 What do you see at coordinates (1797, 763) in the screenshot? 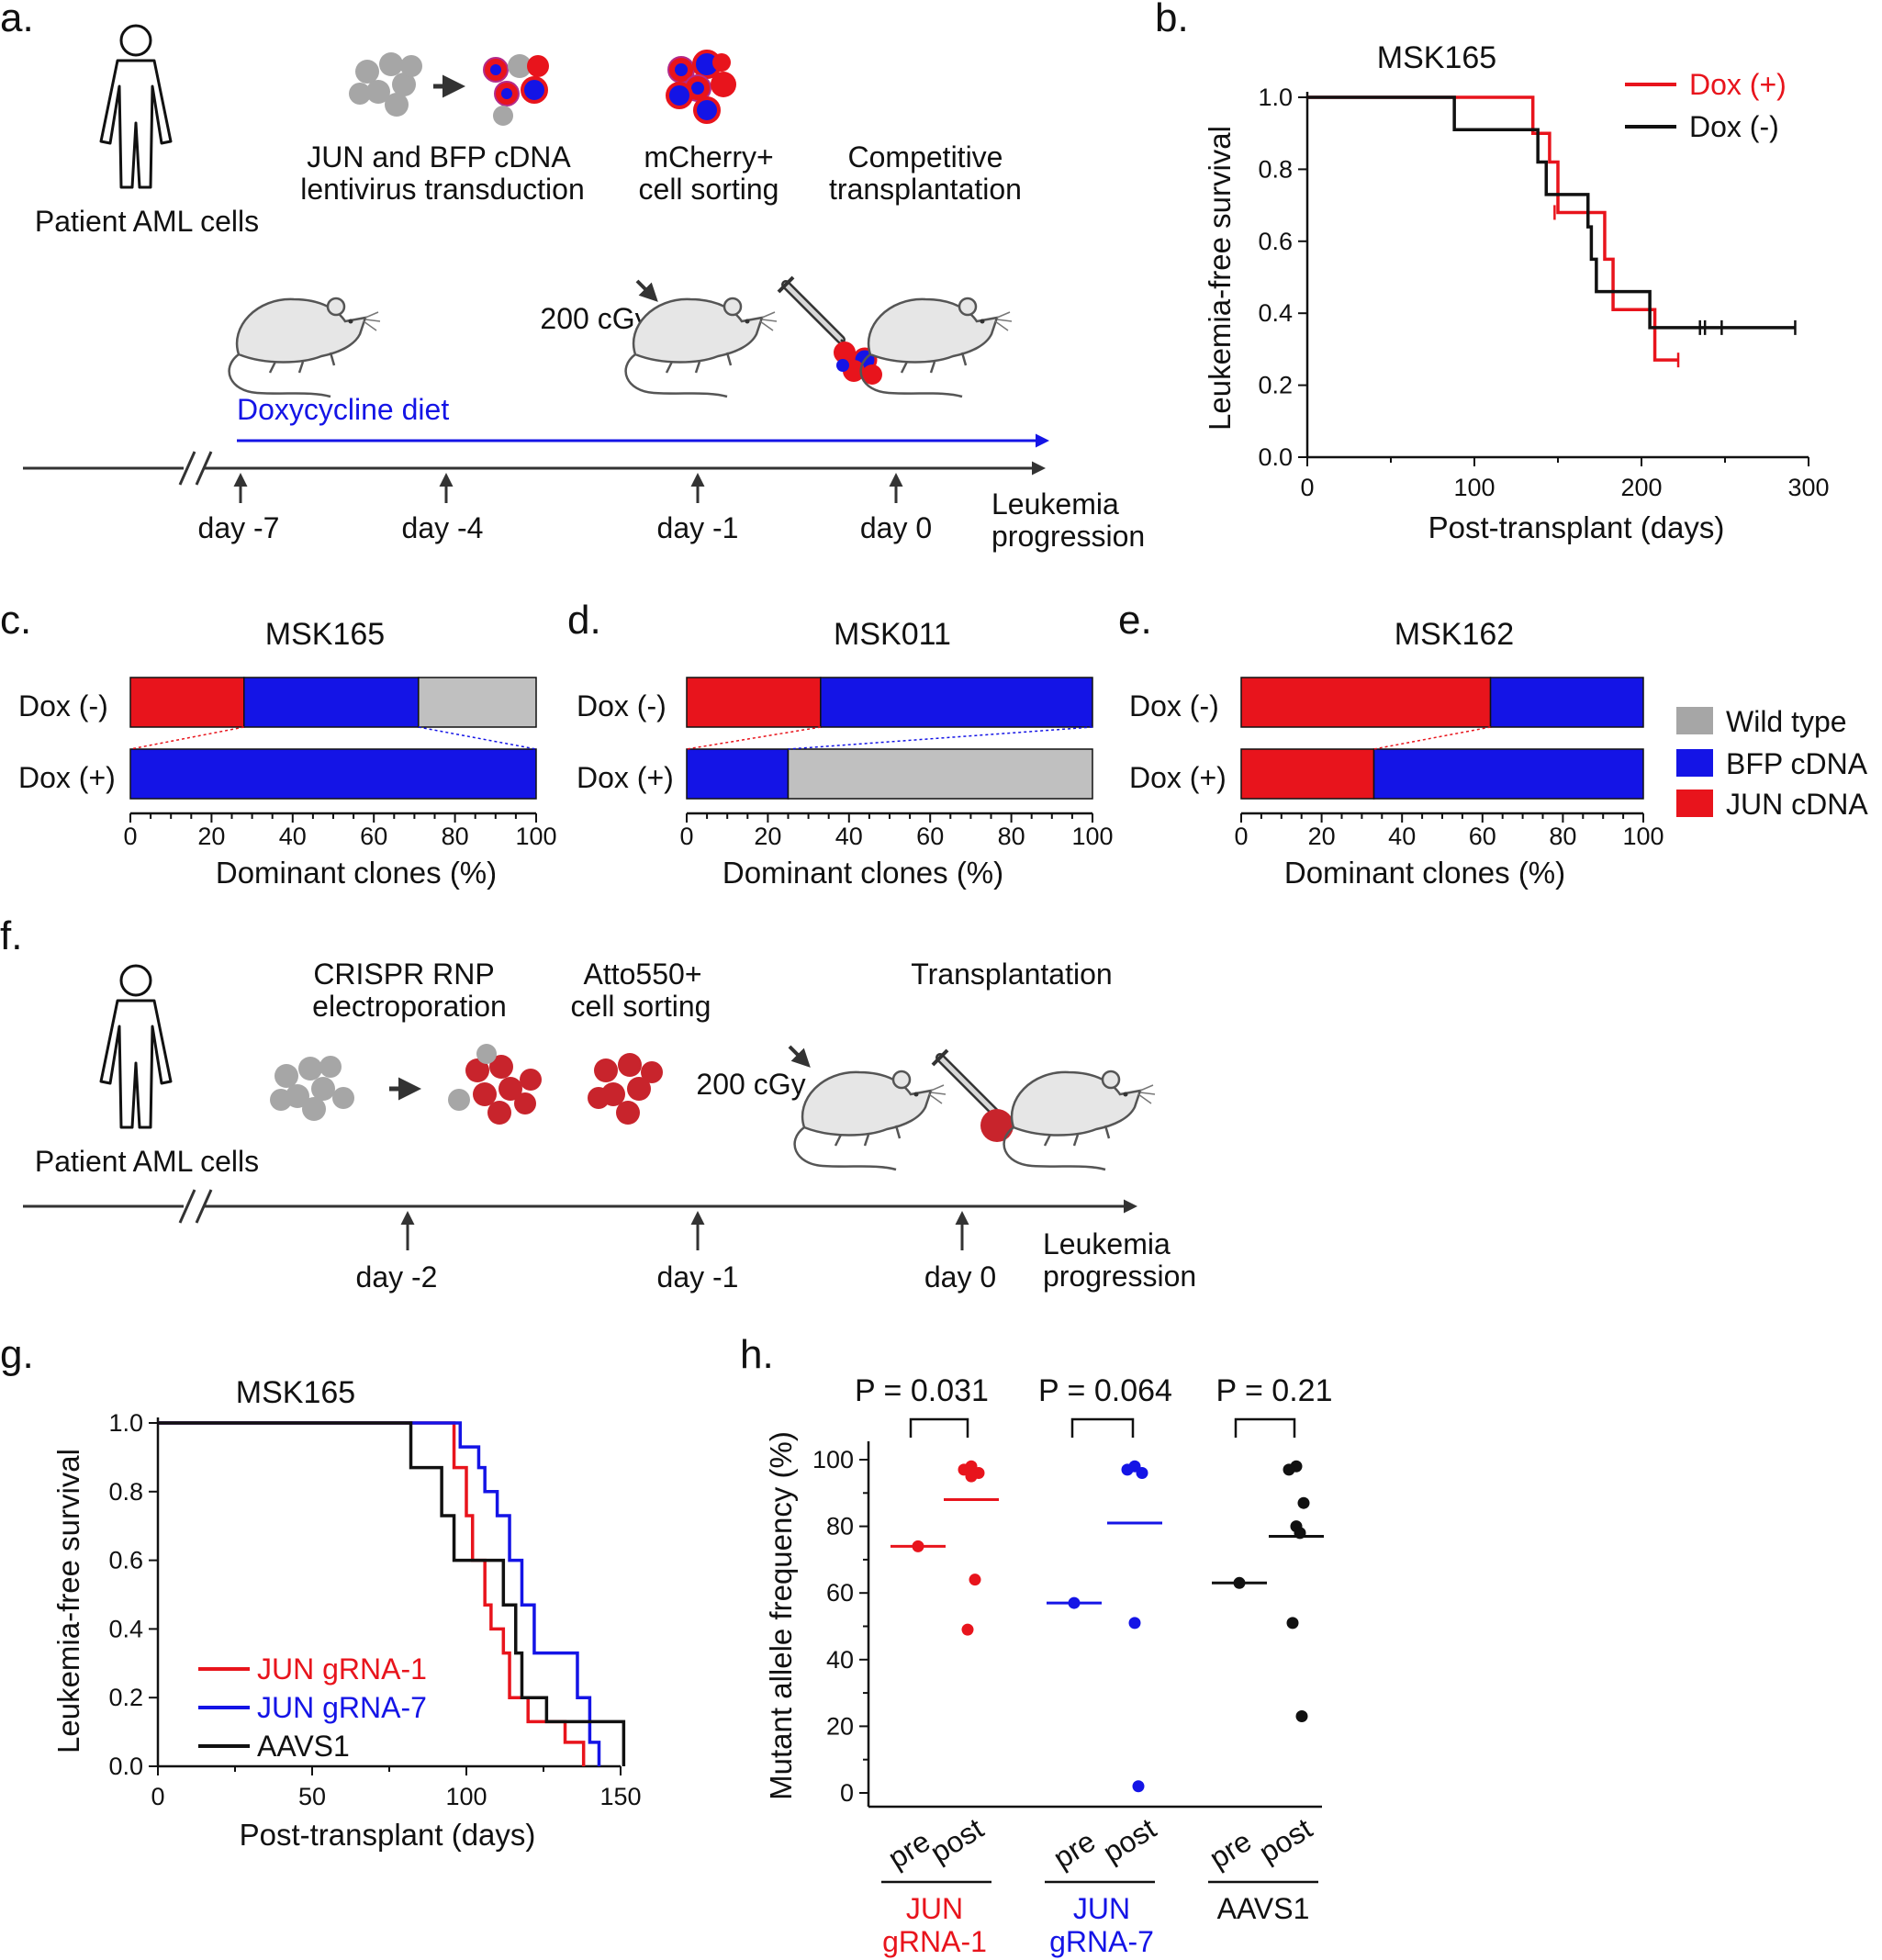
I see `legend-label: BFP cDNA` at bounding box center [1797, 763].